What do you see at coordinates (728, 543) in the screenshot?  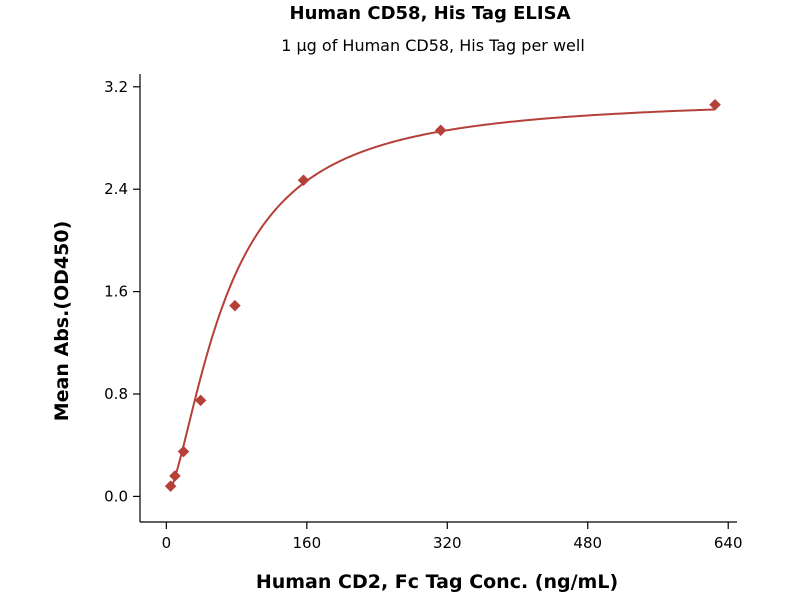 I see `x-tick-label: 640` at bounding box center [728, 543].